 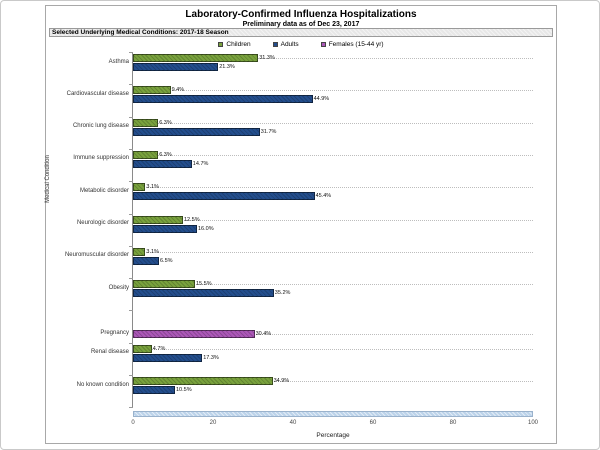 I want to click on x-tick-label: 0, so click(x=133, y=423).